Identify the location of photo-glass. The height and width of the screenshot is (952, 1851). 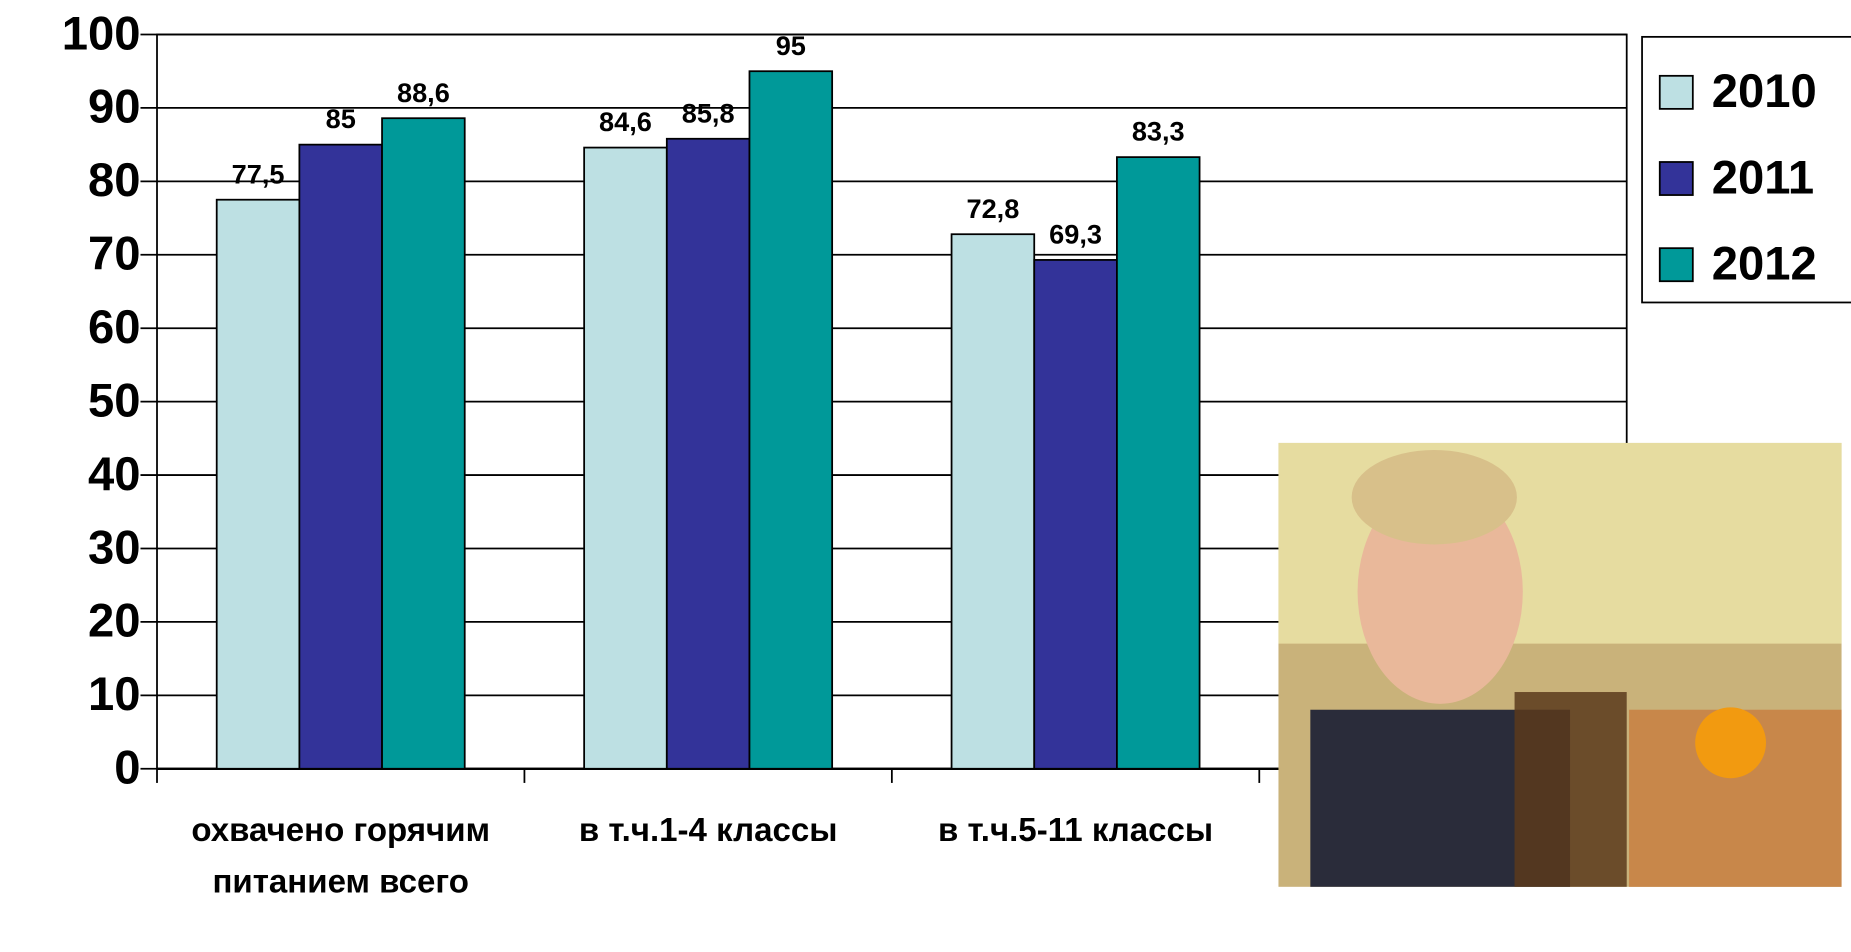
(1570, 789).